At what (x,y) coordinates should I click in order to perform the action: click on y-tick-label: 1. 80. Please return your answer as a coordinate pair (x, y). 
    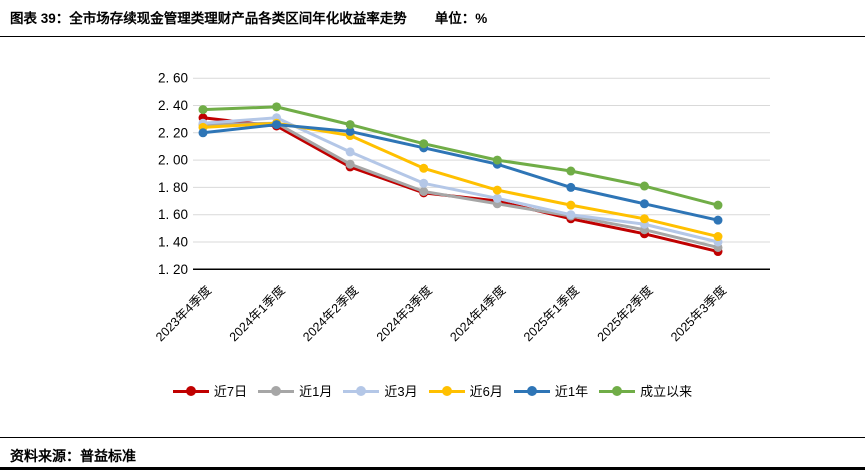
    Looking at the image, I should click on (173, 187).